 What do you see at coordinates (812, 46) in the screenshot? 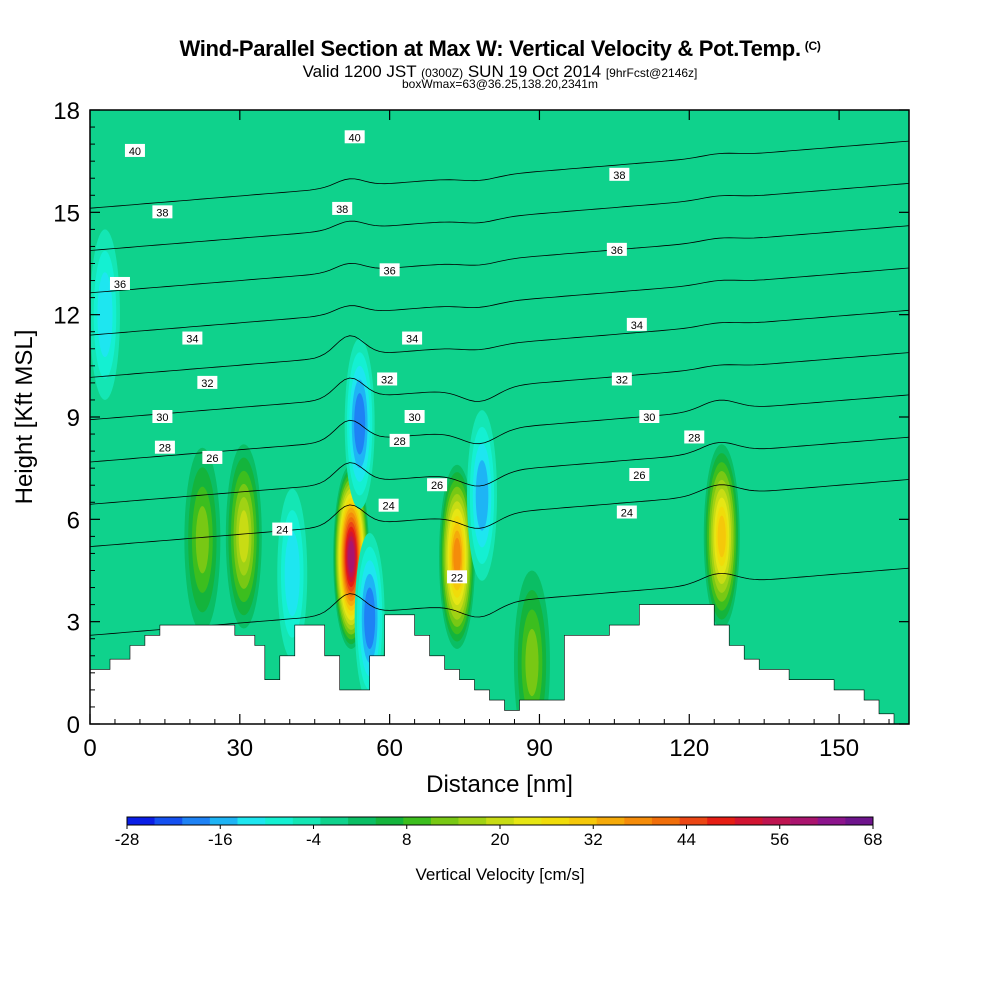
I see `title-suffix: (C)` at bounding box center [812, 46].